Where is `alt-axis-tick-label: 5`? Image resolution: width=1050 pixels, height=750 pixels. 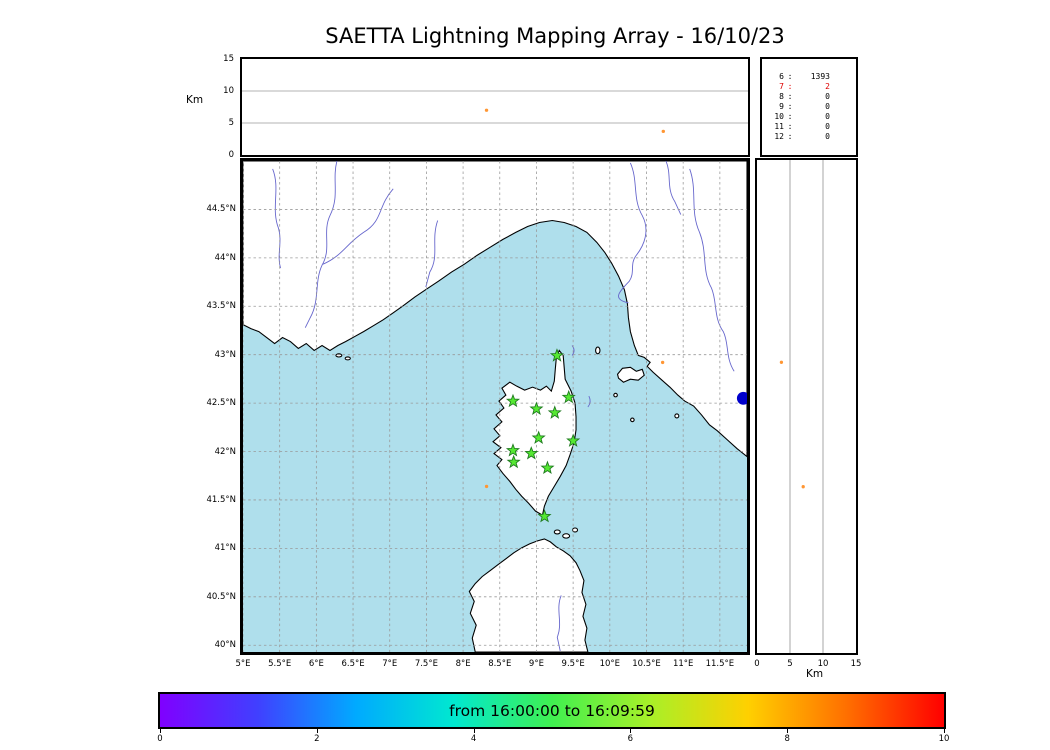
alt-axis-tick-label: 5 is located at coordinates (231, 123).